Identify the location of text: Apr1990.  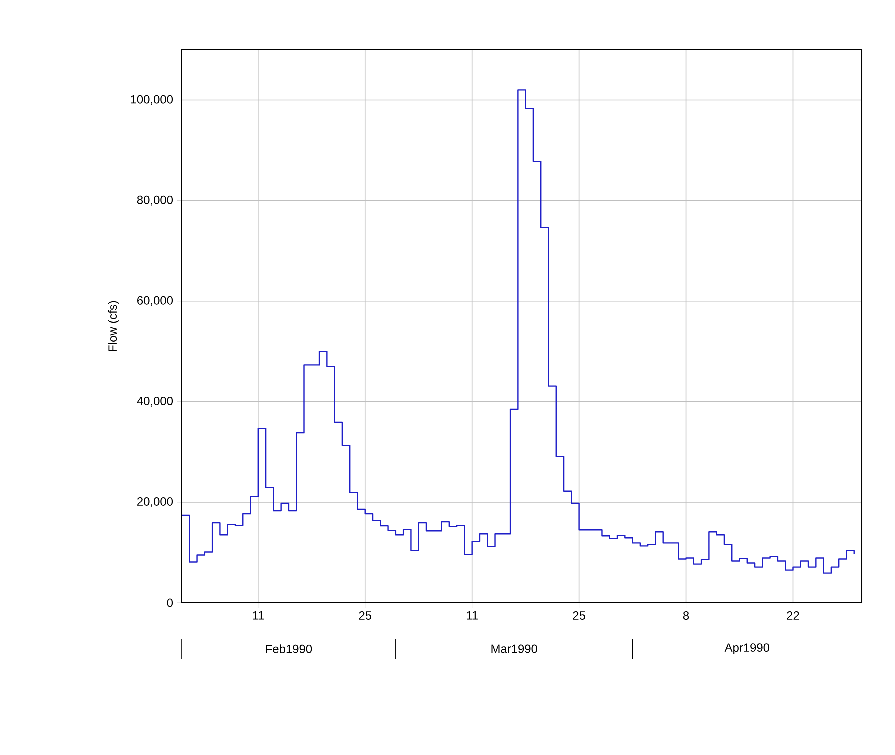
(747, 649).